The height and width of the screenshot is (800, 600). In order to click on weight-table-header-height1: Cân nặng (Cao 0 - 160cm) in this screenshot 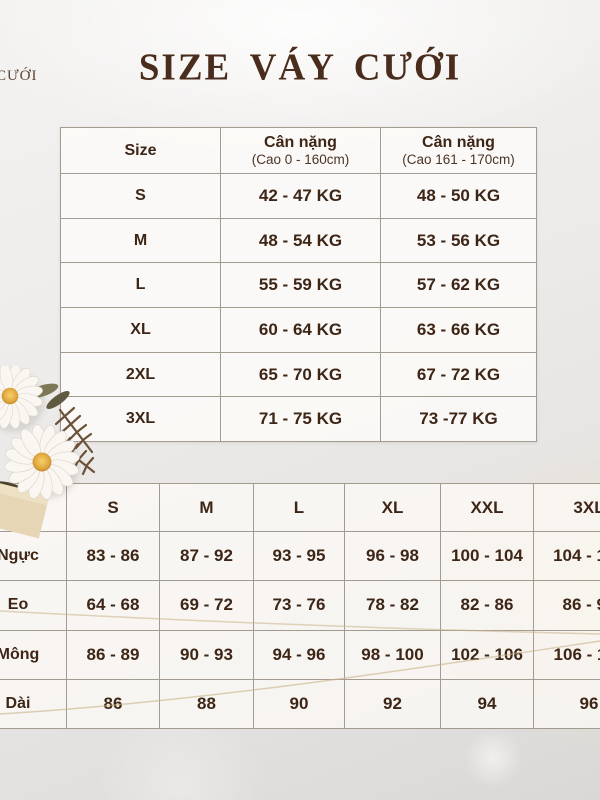, I will do `click(301, 151)`.